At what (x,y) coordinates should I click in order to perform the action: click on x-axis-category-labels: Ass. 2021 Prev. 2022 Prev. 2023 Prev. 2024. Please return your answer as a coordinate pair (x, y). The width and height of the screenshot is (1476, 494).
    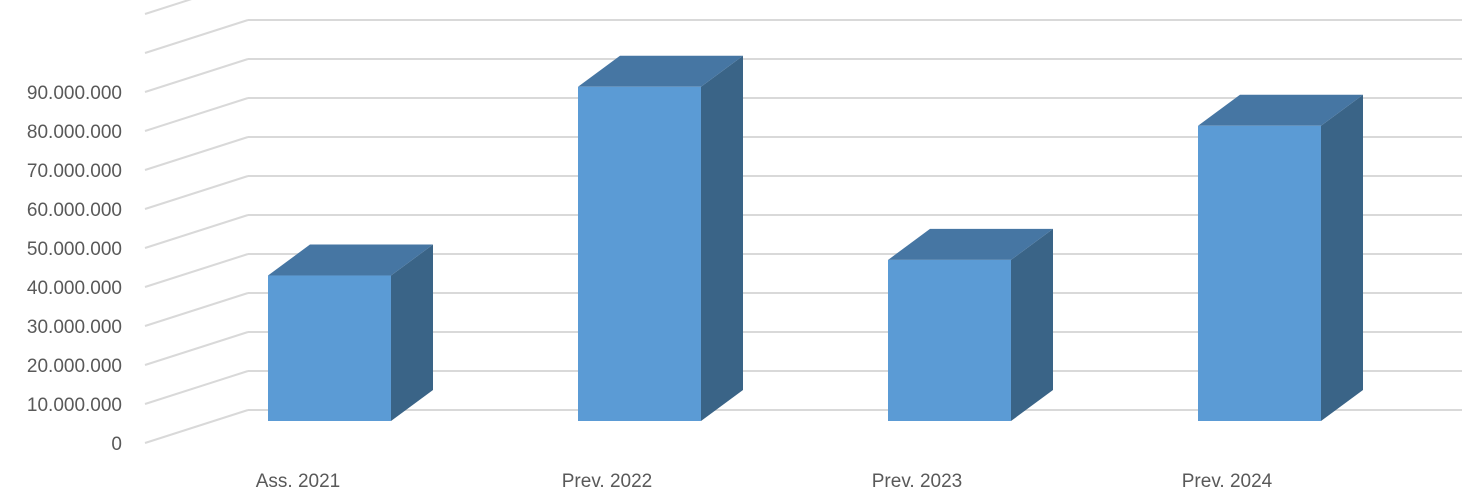
    Looking at the image, I should click on (764, 481).